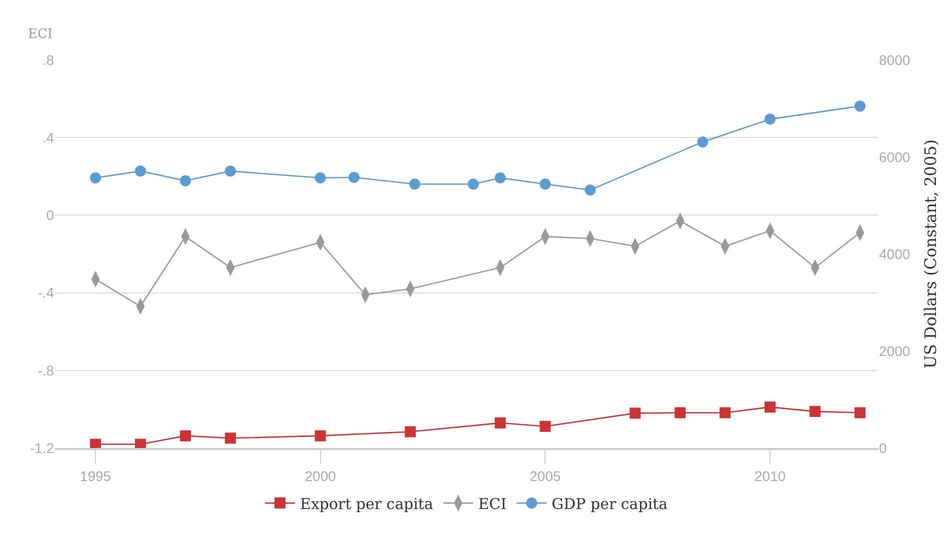 This screenshot has height=533, width=948. I want to click on legend-label: Export per capita, so click(367, 503).